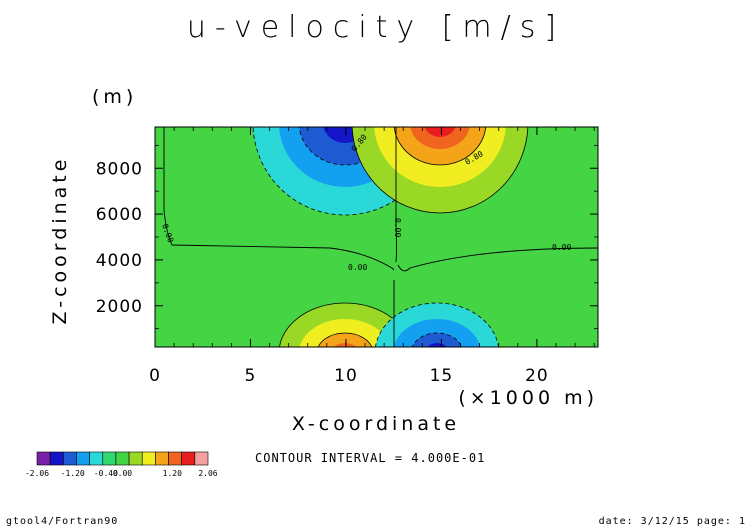 The image size is (752, 532). I want to click on x-tick-label: 20, so click(537, 376).